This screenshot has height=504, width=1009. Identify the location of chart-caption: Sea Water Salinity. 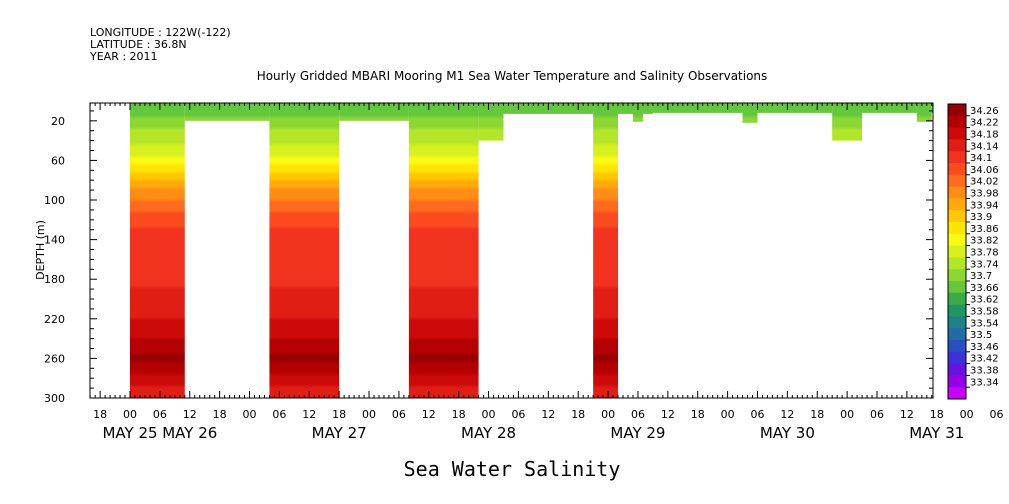
(512, 469).